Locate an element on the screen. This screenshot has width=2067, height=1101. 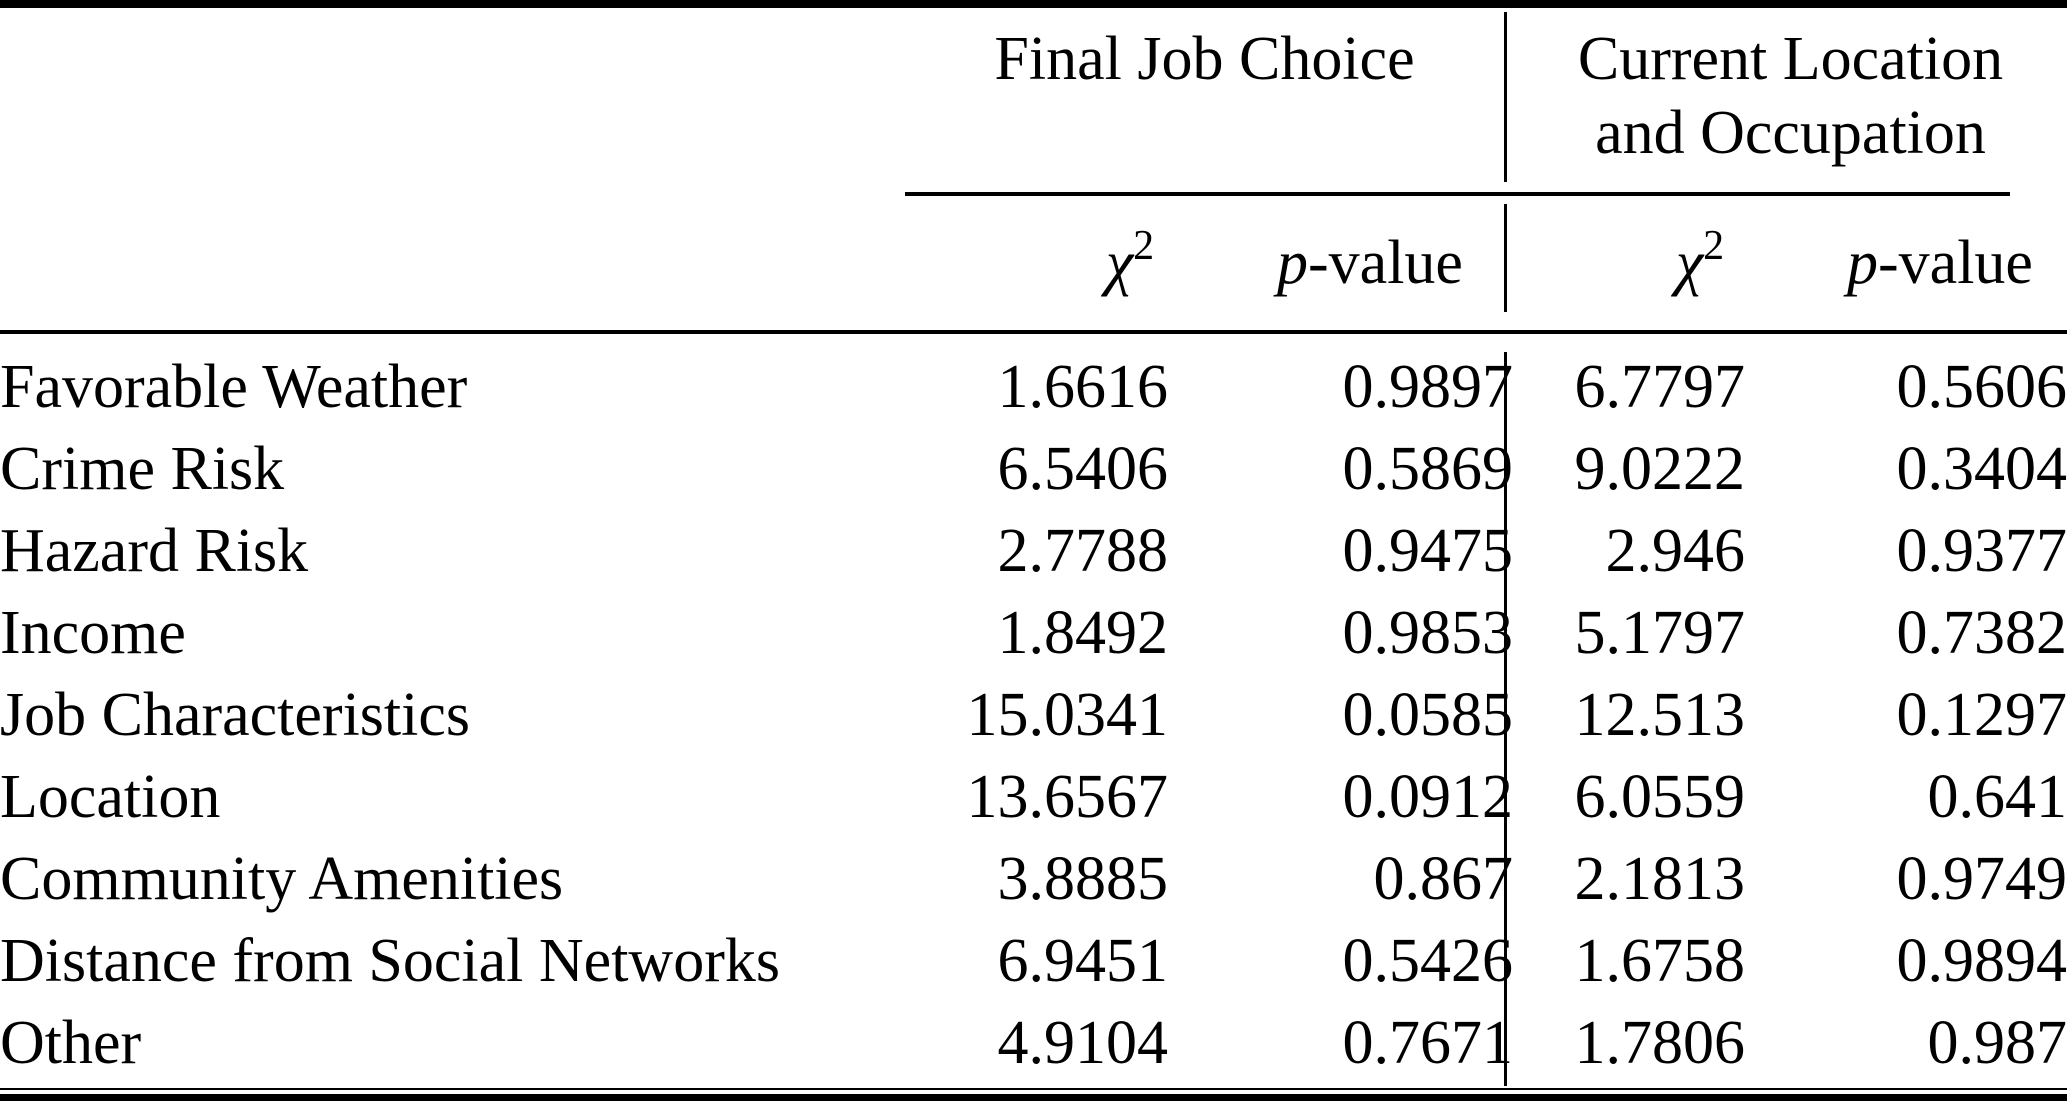
value-clo-chi2: 1.6758 is located at coordinates (1660, 960).